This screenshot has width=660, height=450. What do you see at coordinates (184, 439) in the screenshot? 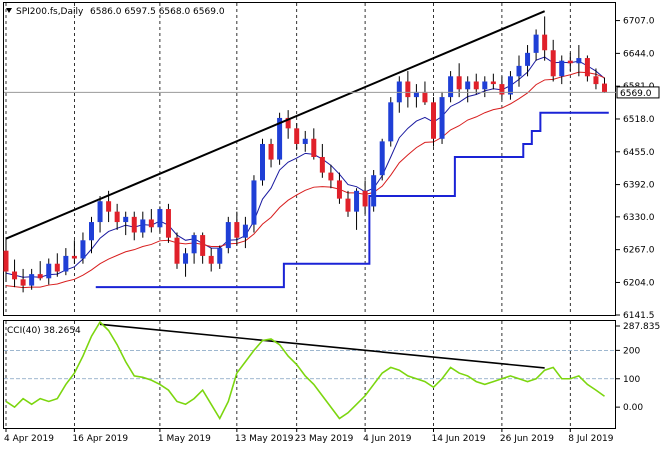
I see `x-tick-label: 1 May 2019` at bounding box center [184, 439].